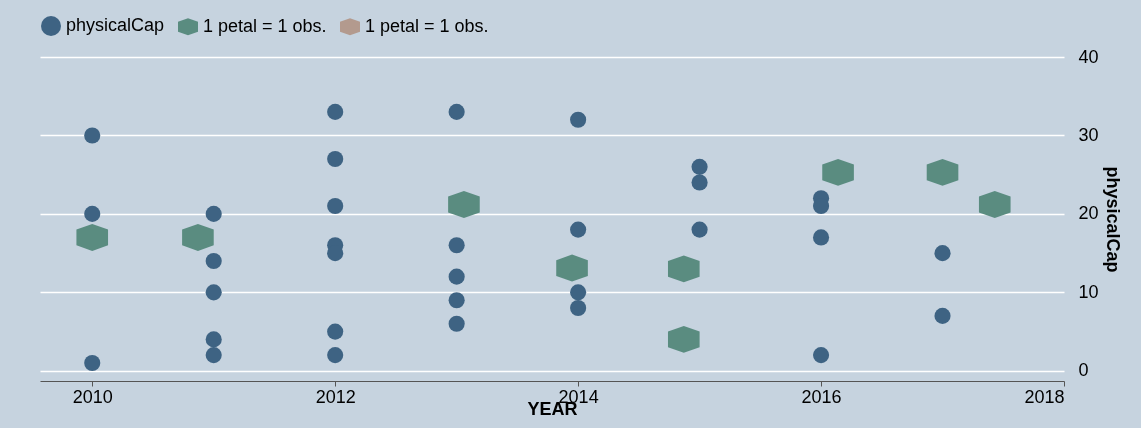 The width and height of the screenshot is (1141, 428). Describe the element at coordinates (821, 396) in the screenshot. I see `x-tick-label: 2016` at that location.